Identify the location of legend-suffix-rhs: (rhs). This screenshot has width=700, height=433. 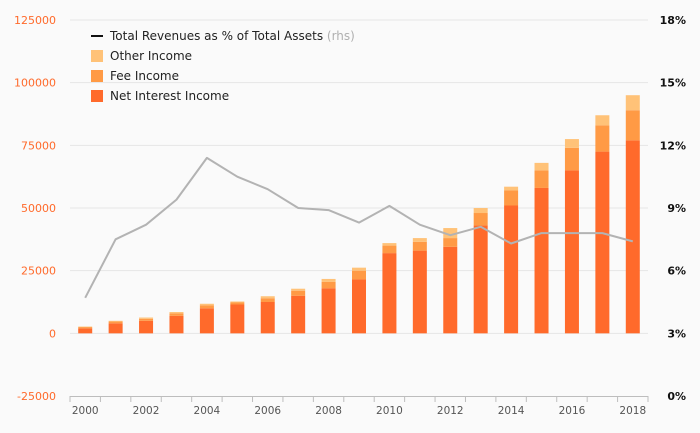
(339, 36).